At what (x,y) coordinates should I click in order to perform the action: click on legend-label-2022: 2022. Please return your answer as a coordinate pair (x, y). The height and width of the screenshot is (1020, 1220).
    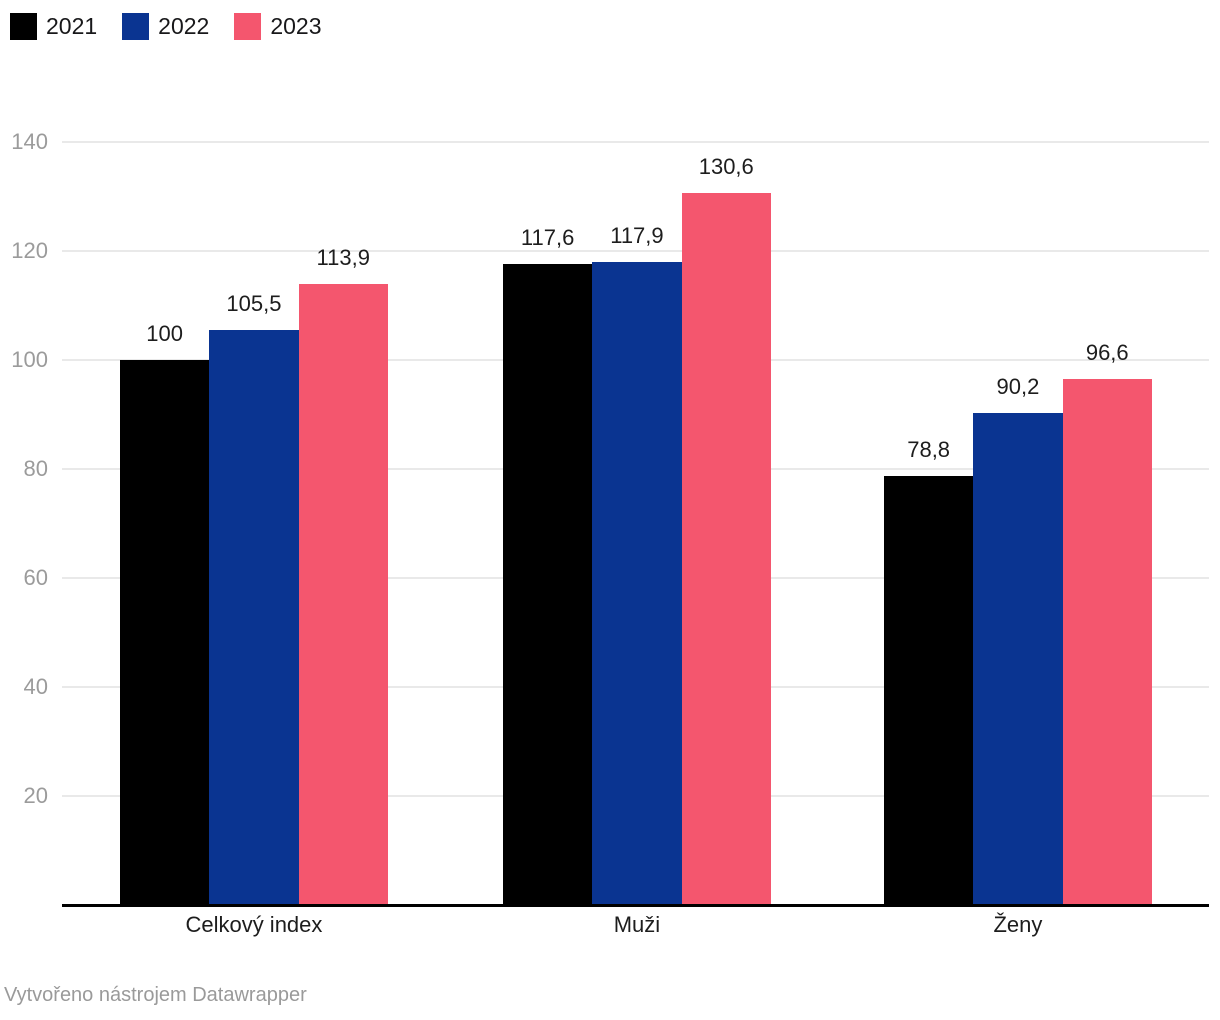
    Looking at the image, I should click on (184, 26).